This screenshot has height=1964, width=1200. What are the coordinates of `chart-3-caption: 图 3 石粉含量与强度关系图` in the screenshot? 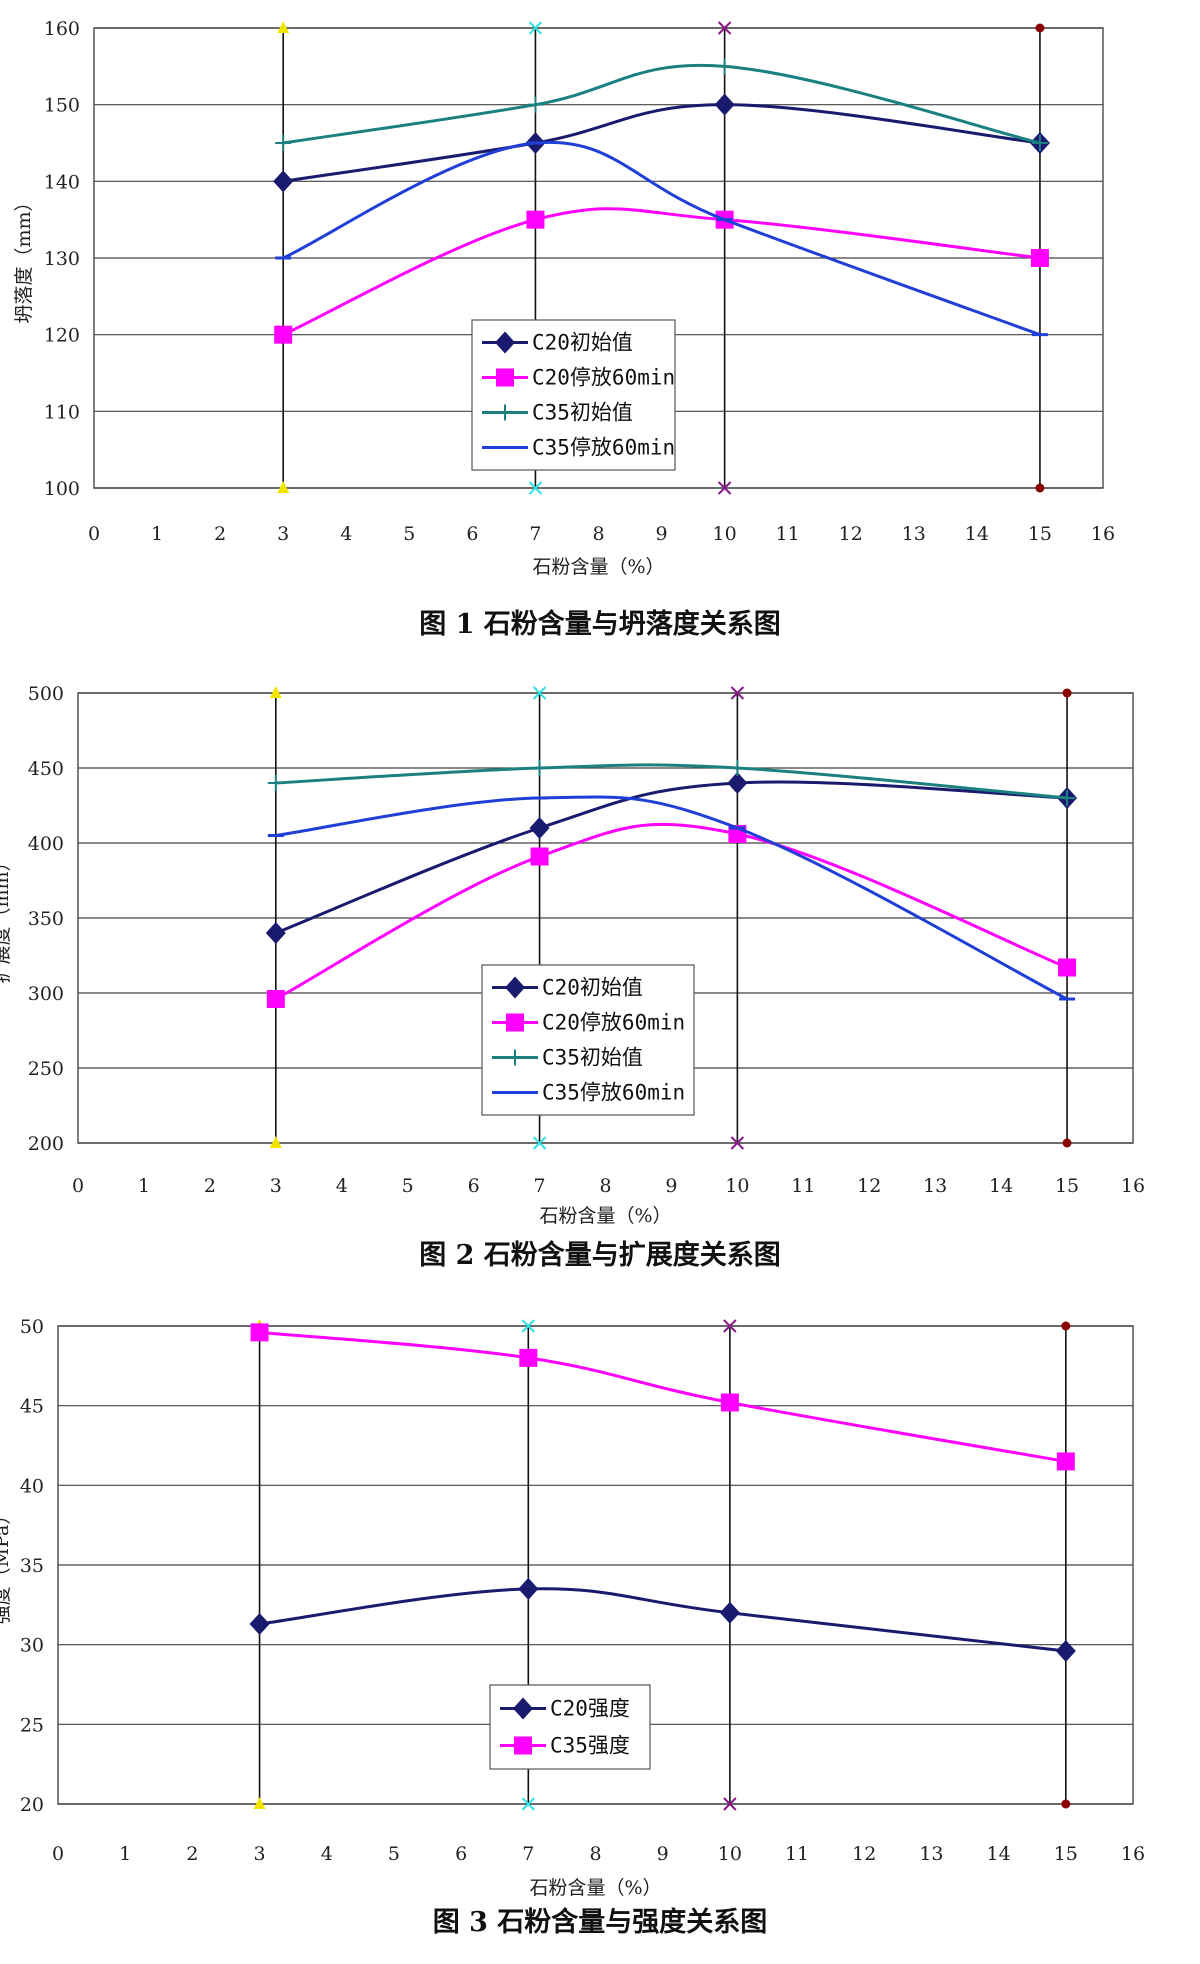 It's located at (600, 1922).